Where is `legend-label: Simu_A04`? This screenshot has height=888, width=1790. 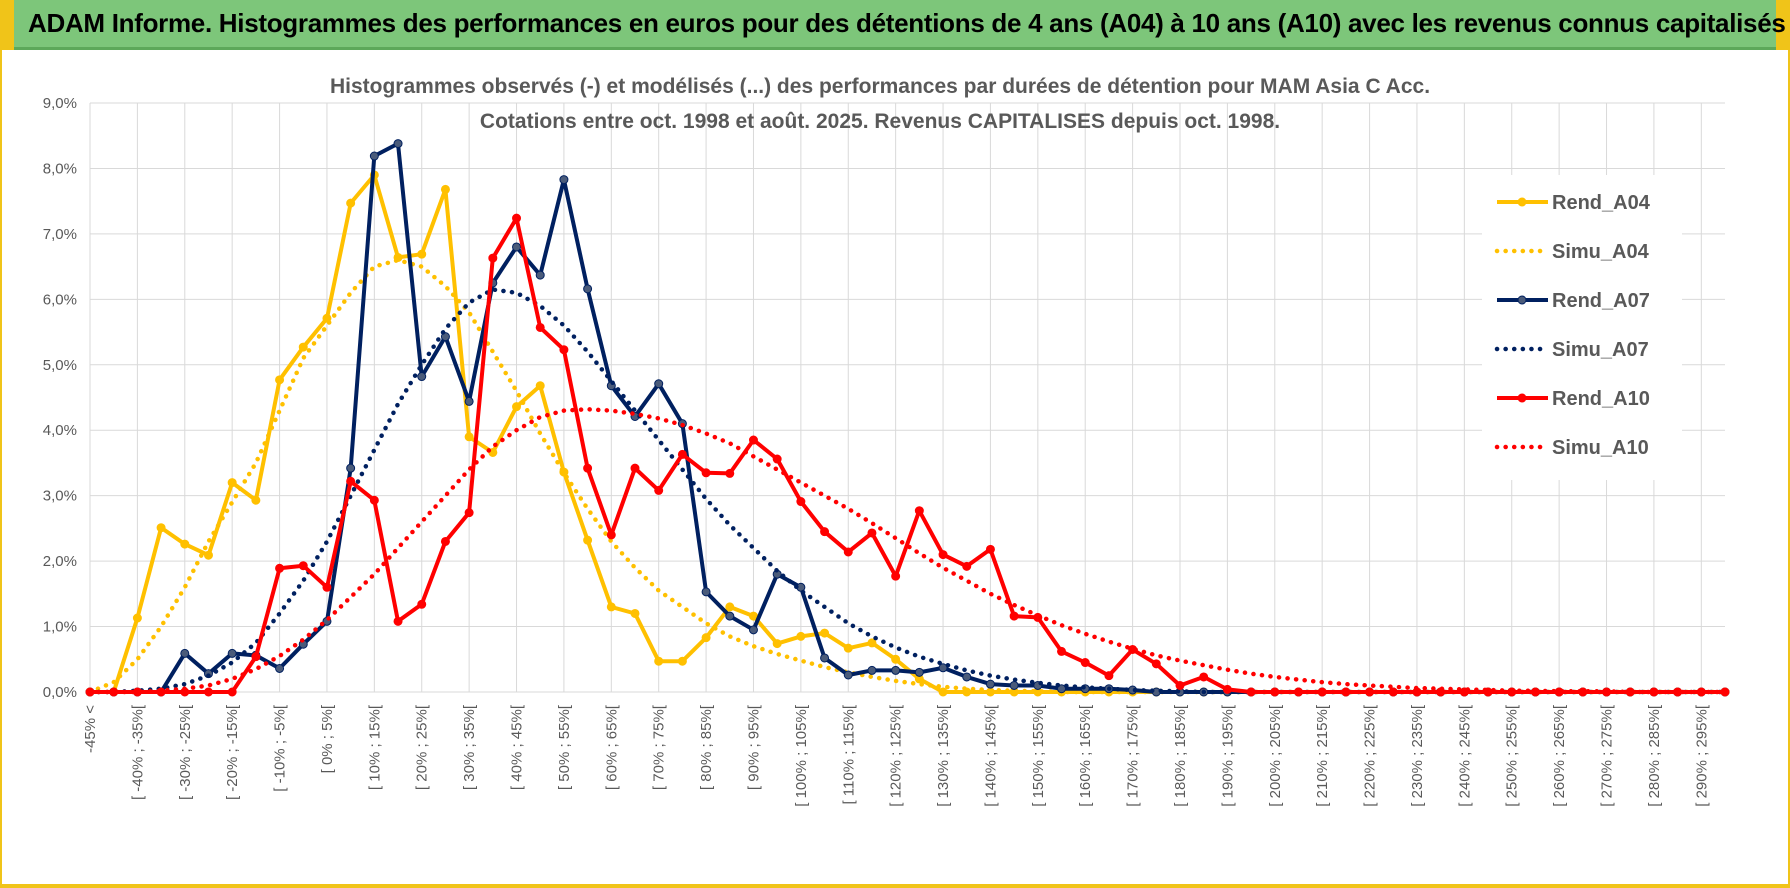
legend-label: Simu_A04 is located at coordinates (1601, 252).